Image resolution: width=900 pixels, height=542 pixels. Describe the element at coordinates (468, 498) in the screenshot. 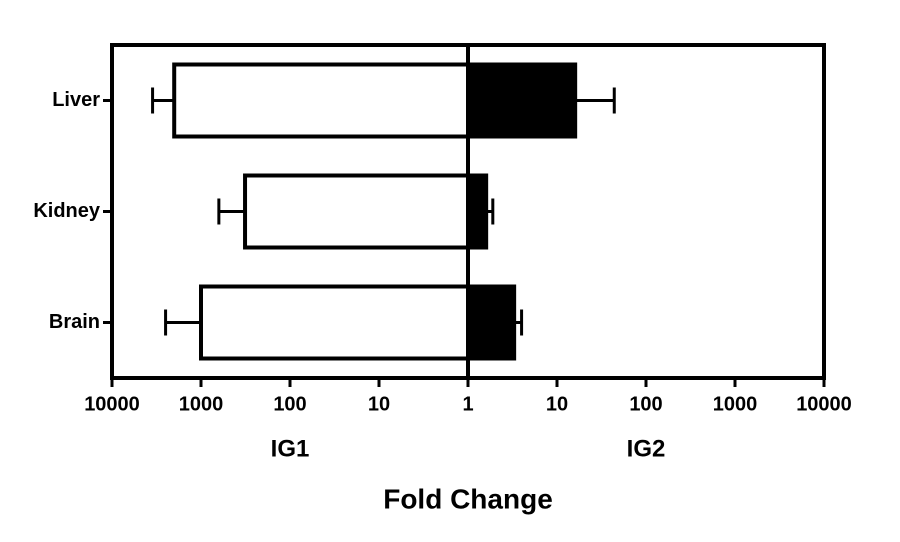

I see `x-axis-label: Fold Change` at that location.